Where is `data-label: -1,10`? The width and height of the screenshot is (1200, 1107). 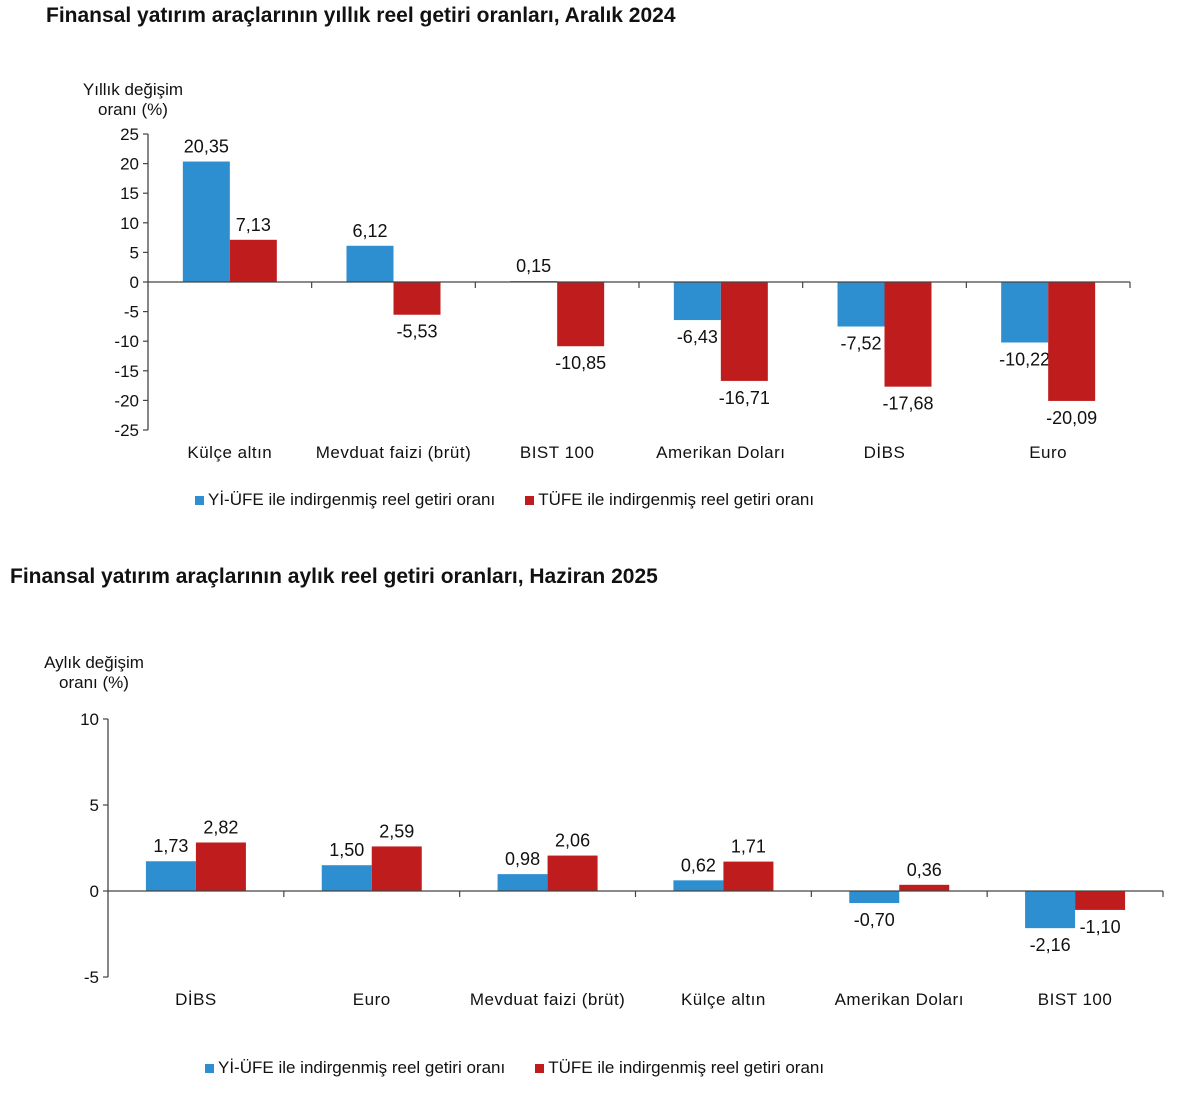 data-label: -1,10 is located at coordinates (1100, 927).